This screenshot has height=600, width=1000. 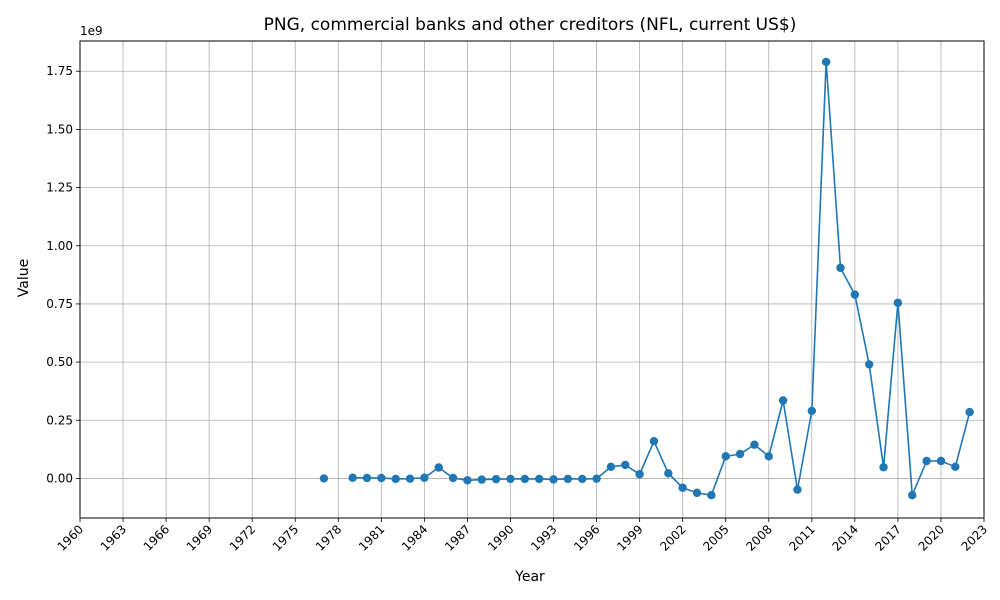 I want to click on x-tick-label: 1963, so click(x=113, y=537).